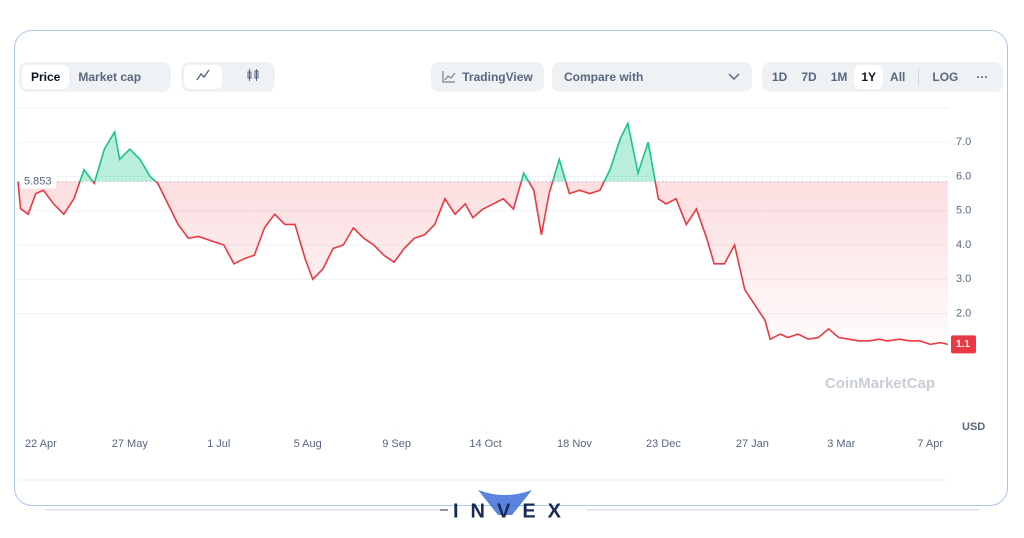 The height and width of the screenshot is (538, 1024). Describe the element at coordinates (604, 77) in the screenshot. I see `compare-label: Compare with` at that location.